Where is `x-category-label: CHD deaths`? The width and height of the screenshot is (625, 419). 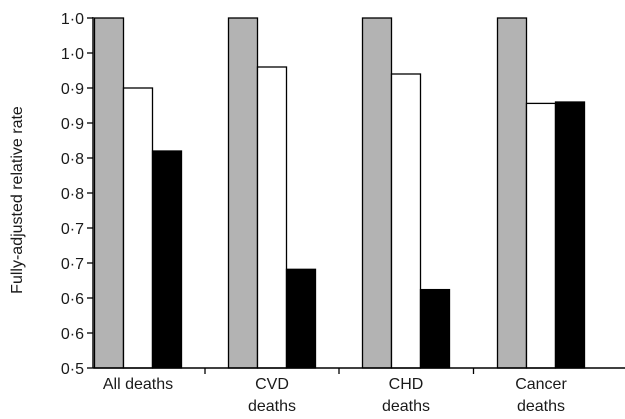
x-category-label: CHD deaths is located at coordinates (406, 395).